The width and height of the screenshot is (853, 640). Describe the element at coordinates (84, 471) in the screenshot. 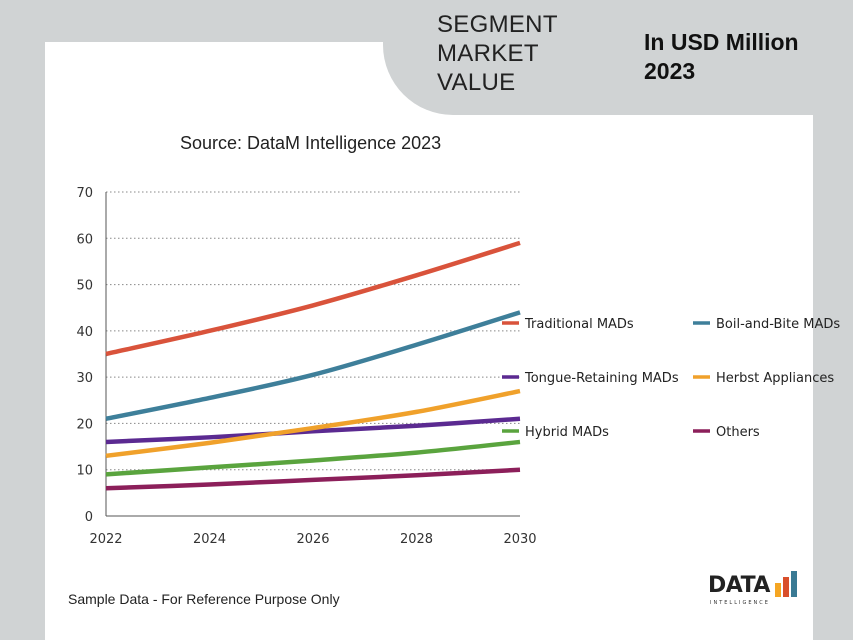

I see `y-tick-label: 10` at that location.